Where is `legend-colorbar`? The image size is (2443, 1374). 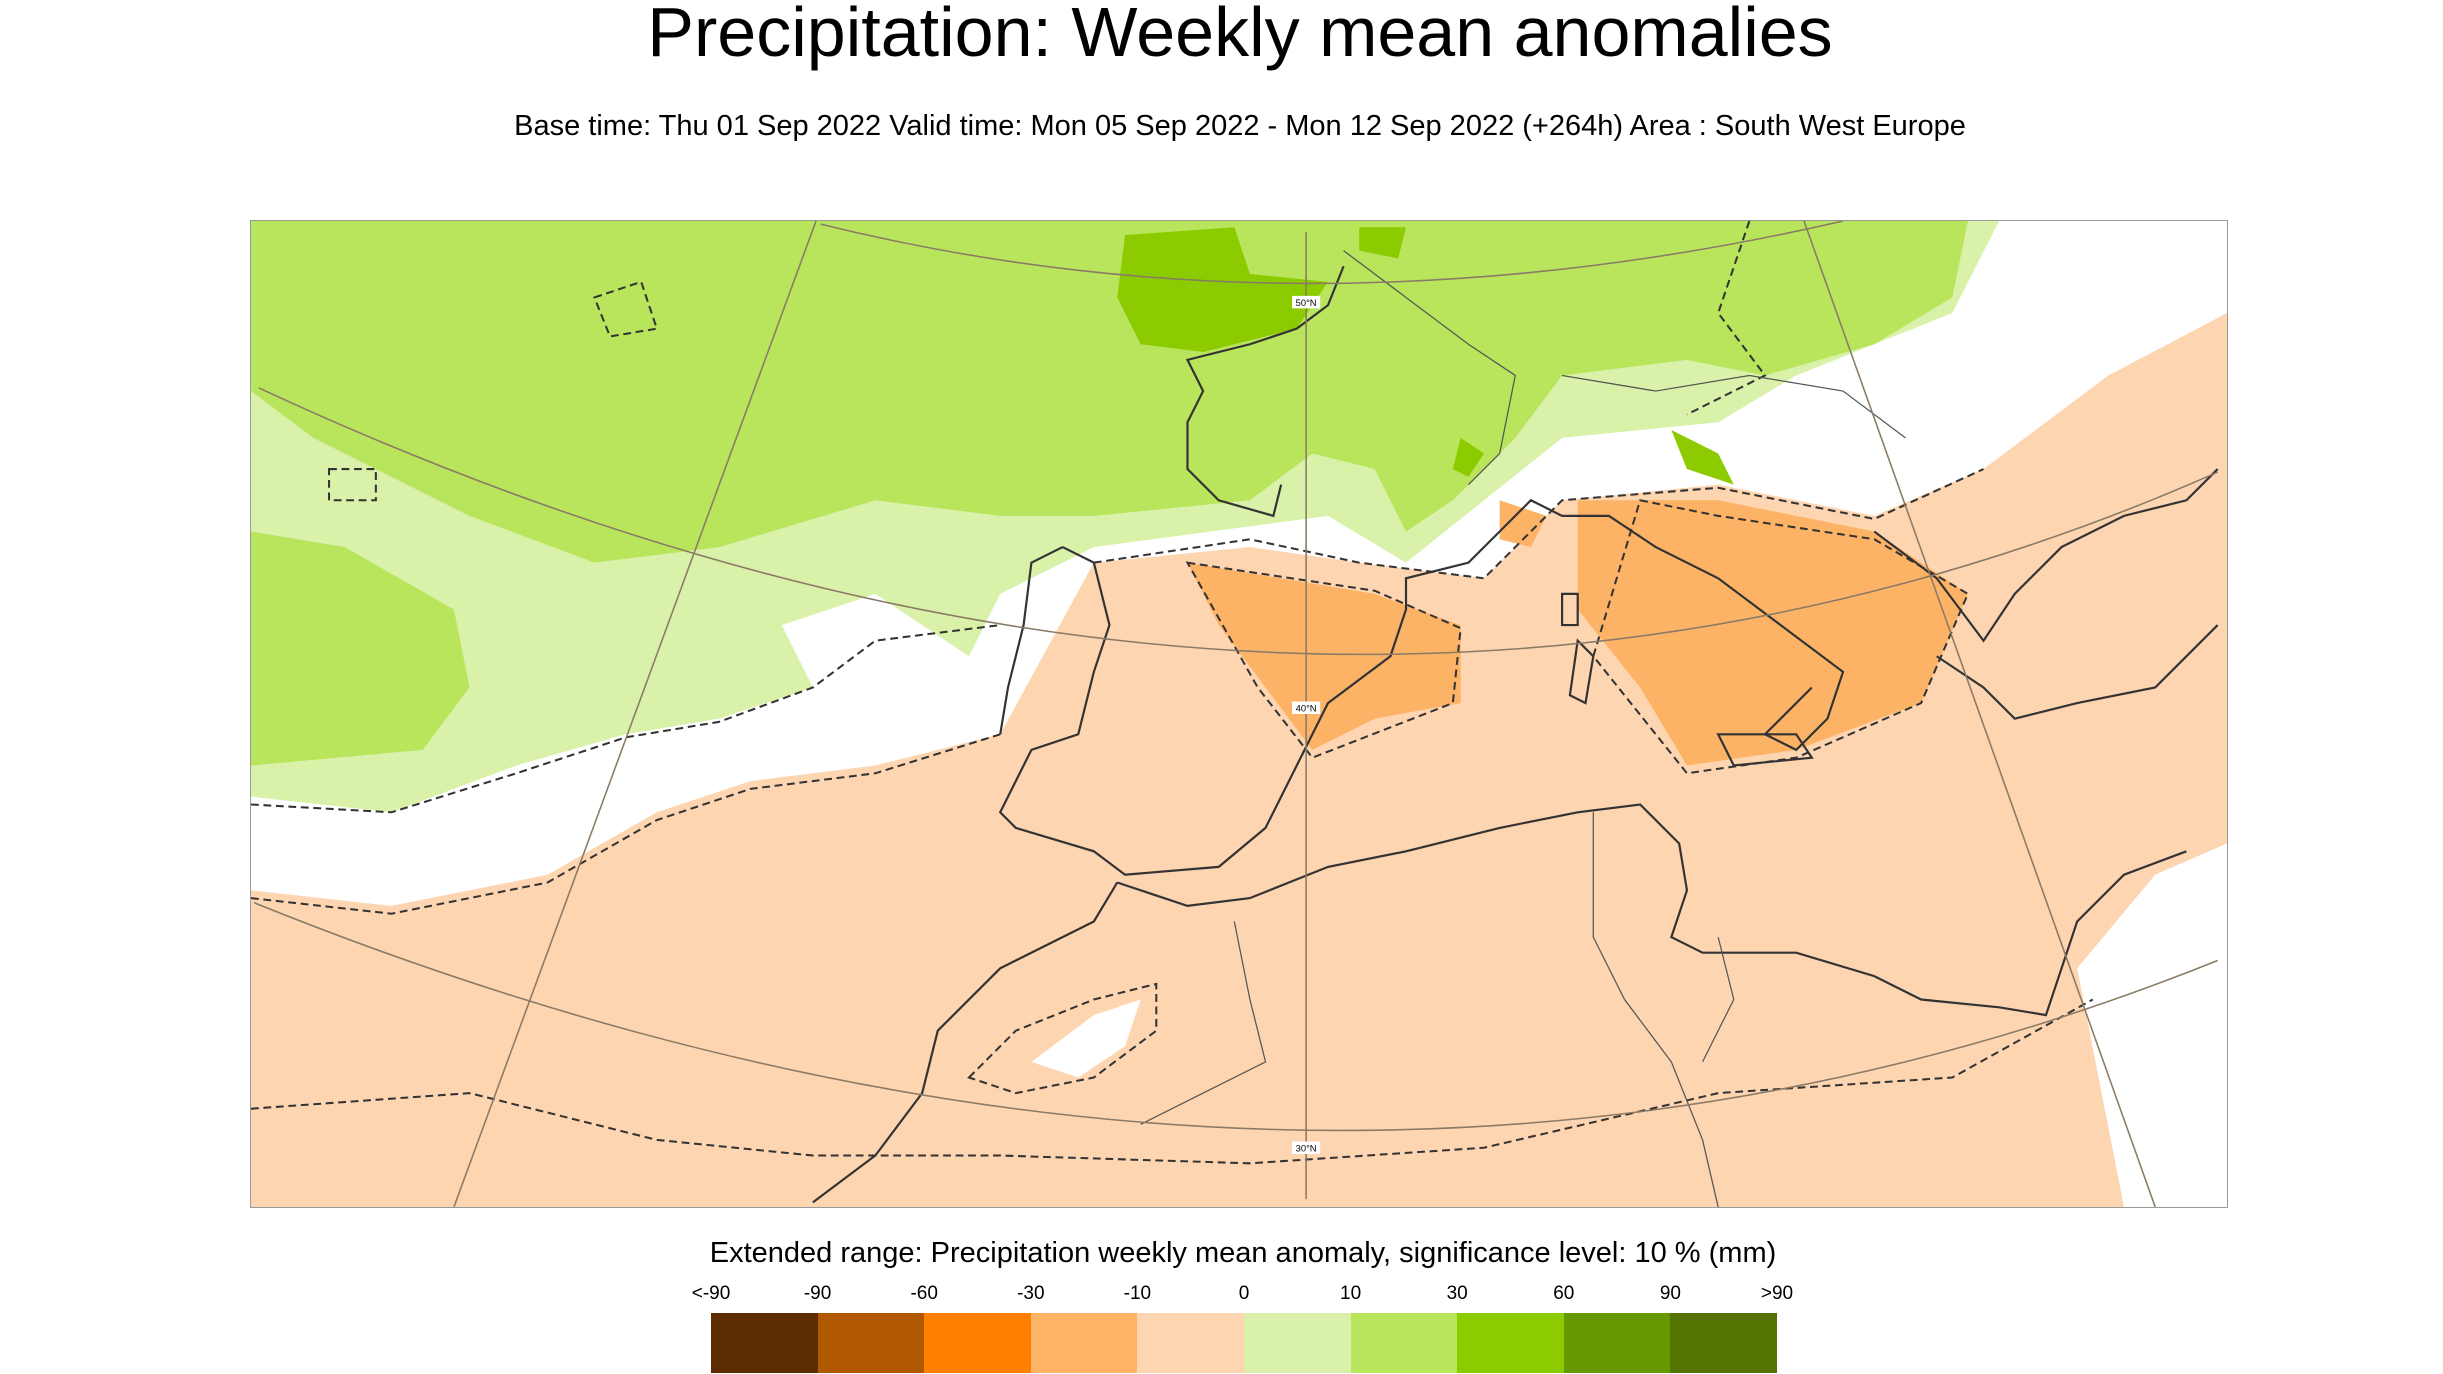
legend-colorbar is located at coordinates (1244, 1343).